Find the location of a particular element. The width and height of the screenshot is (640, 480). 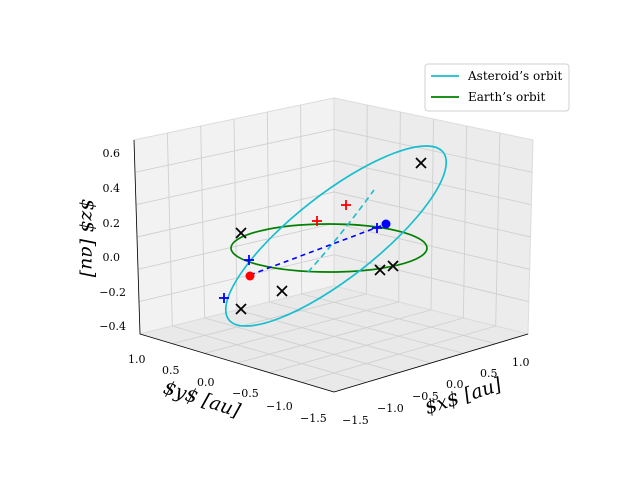

earth-orbit-line is located at coordinates (329, 248).